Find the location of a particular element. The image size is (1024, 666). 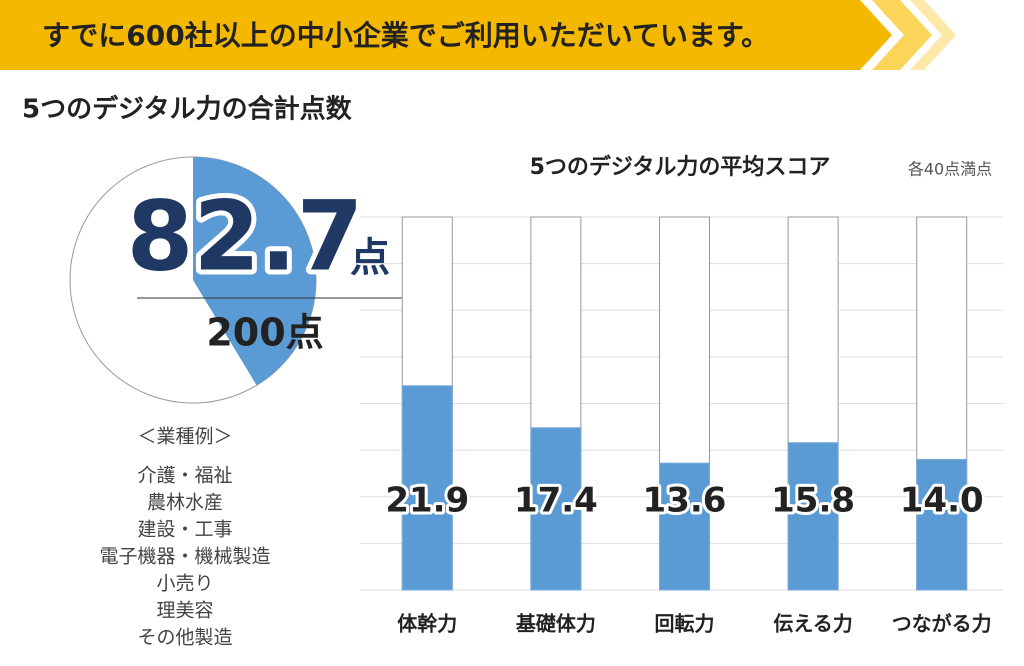

industries-heading: ＜業種例＞ is located at coordinates (184, 437).